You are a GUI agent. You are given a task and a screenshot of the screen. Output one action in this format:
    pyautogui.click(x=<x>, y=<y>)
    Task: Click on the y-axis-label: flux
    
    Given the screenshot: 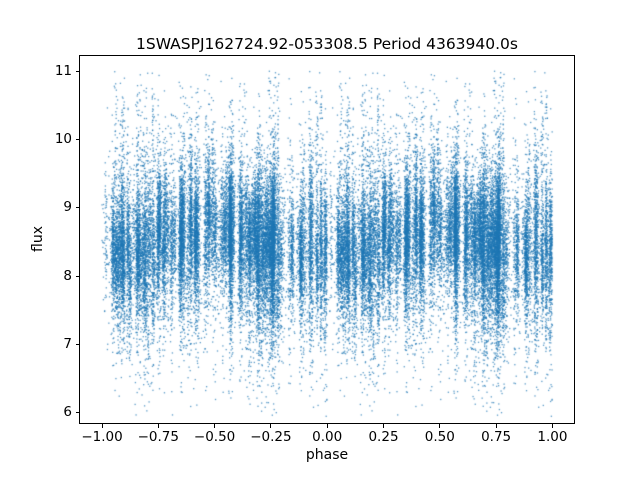 What is the action you would take?
    pyautogui.click(x=38, y=239)
    